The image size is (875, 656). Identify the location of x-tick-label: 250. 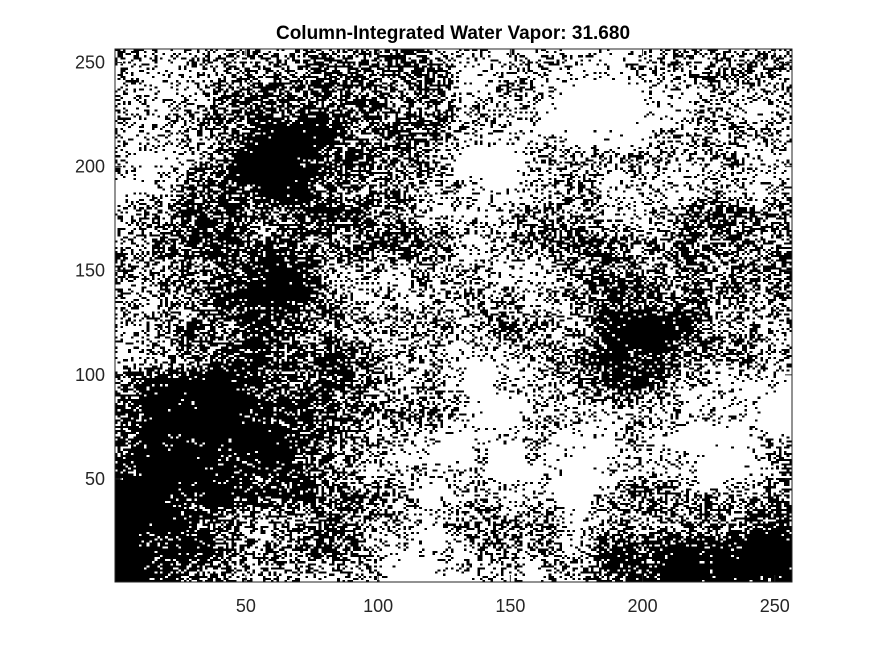
(775, 606).